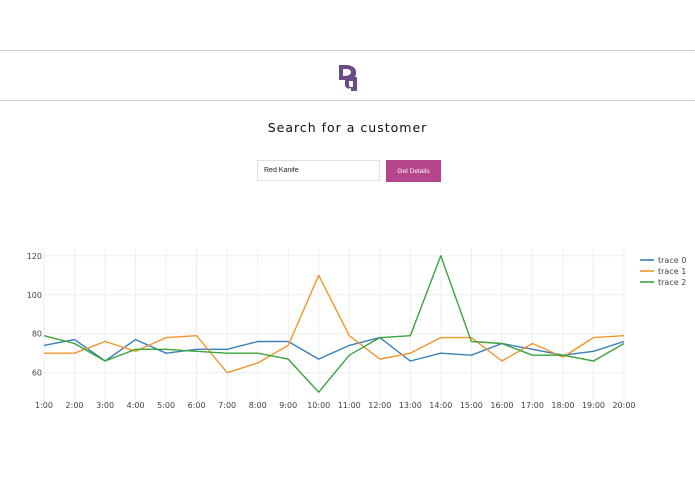  I want to click on x-tick-label: 11:00, so click(349, 405).